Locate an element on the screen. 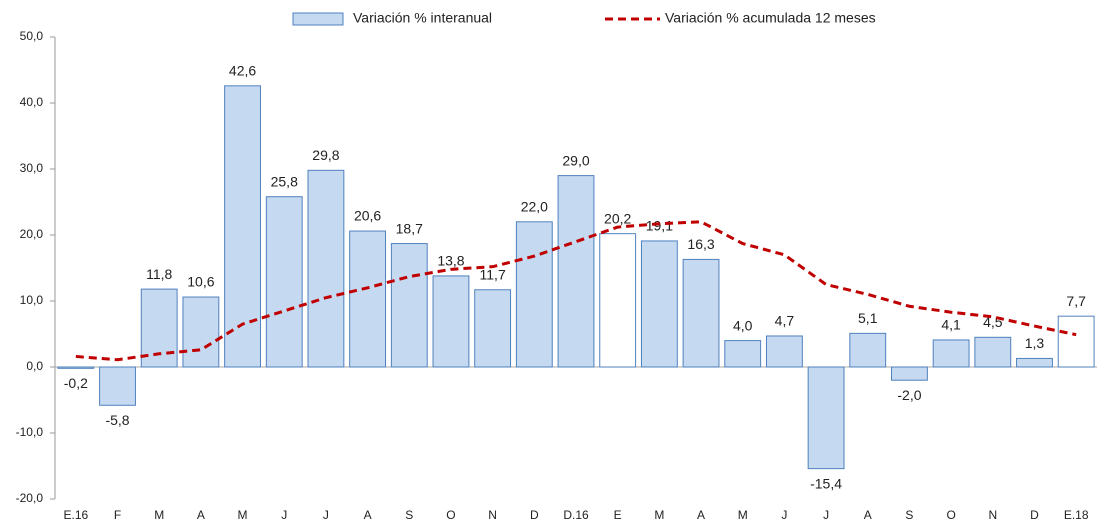  value-label: 4,0 is located at coordinates (743, 325).